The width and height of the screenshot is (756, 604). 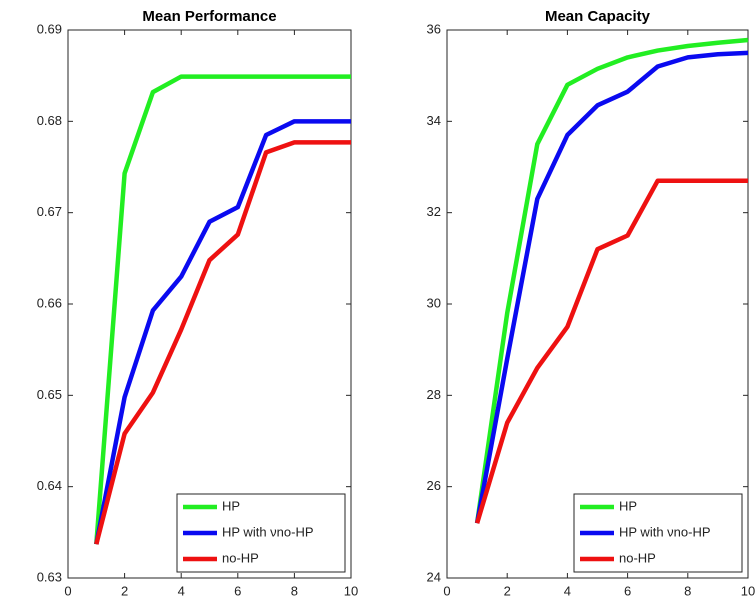 I want to click on y-tick-label: 30, so click(x=434, y=302).